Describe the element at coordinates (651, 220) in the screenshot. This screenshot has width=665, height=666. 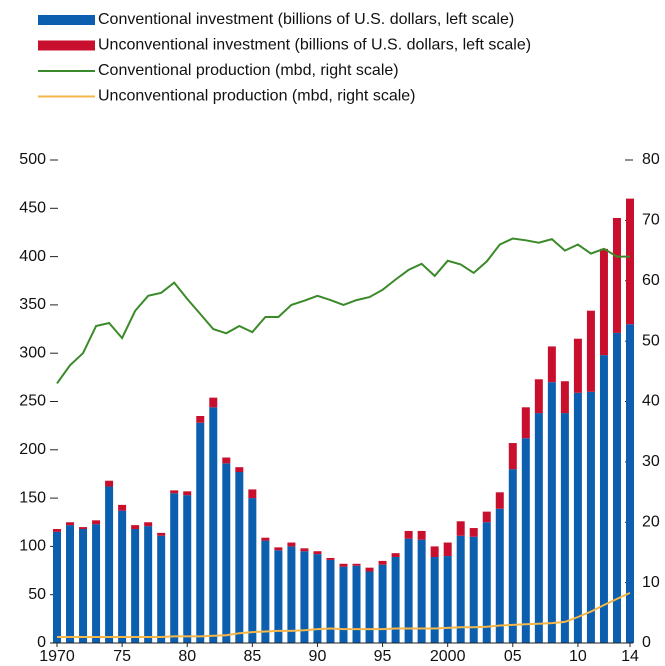
I see `y2-tick-label: 70` at that location.